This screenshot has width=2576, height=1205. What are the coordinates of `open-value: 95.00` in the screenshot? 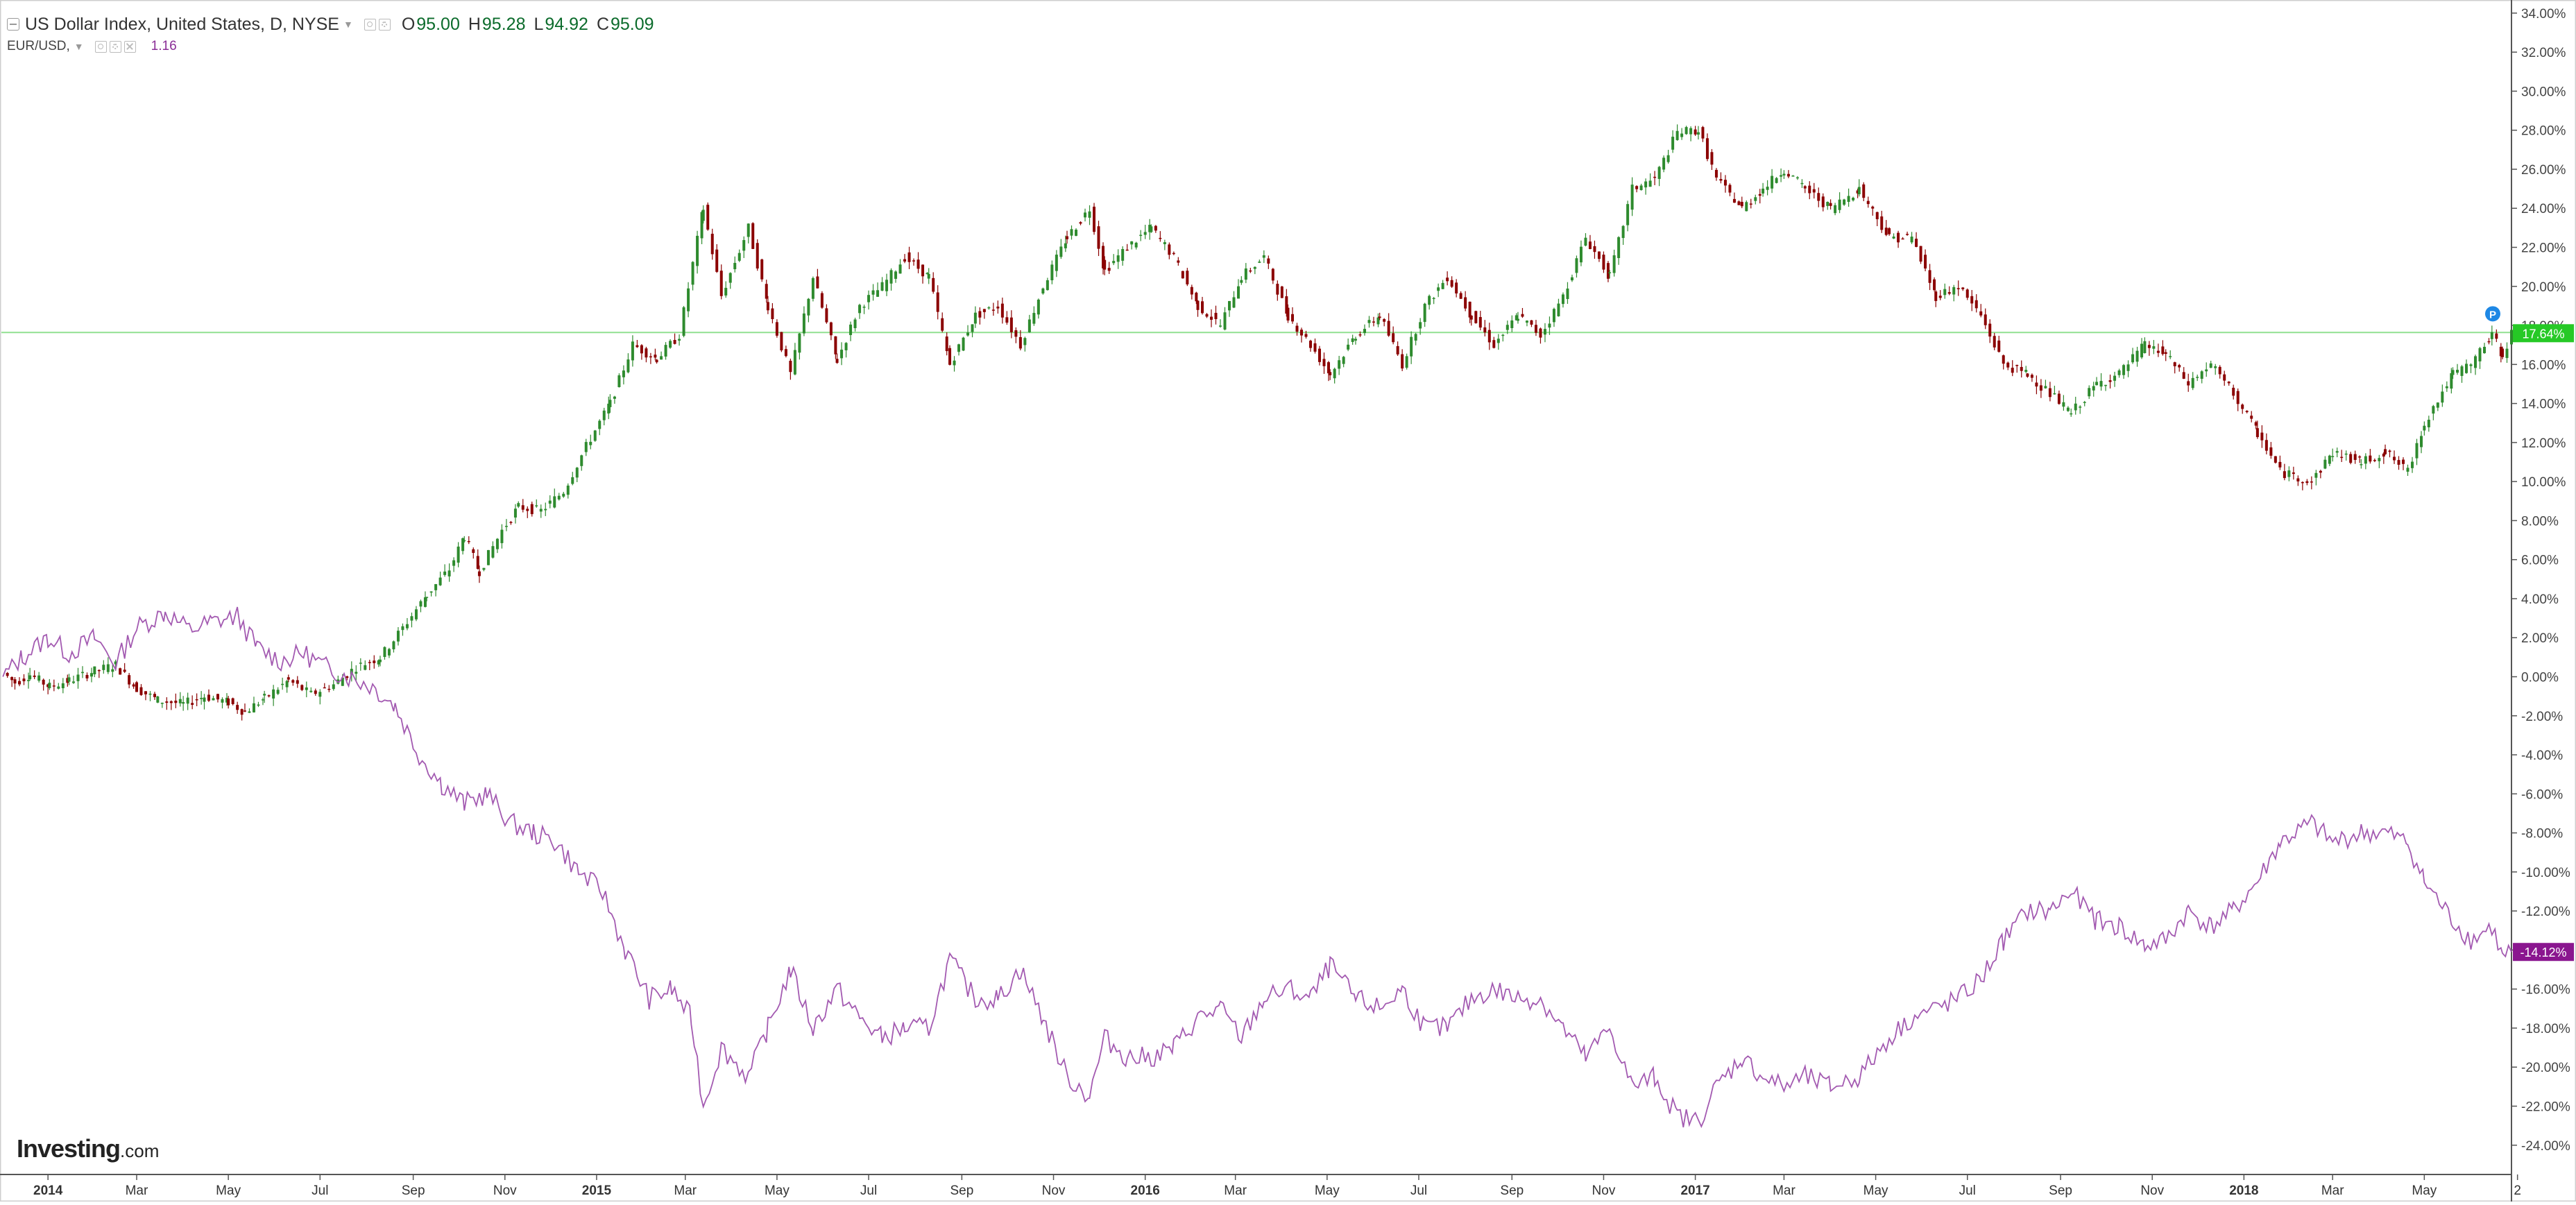 It's located at (438, 24).